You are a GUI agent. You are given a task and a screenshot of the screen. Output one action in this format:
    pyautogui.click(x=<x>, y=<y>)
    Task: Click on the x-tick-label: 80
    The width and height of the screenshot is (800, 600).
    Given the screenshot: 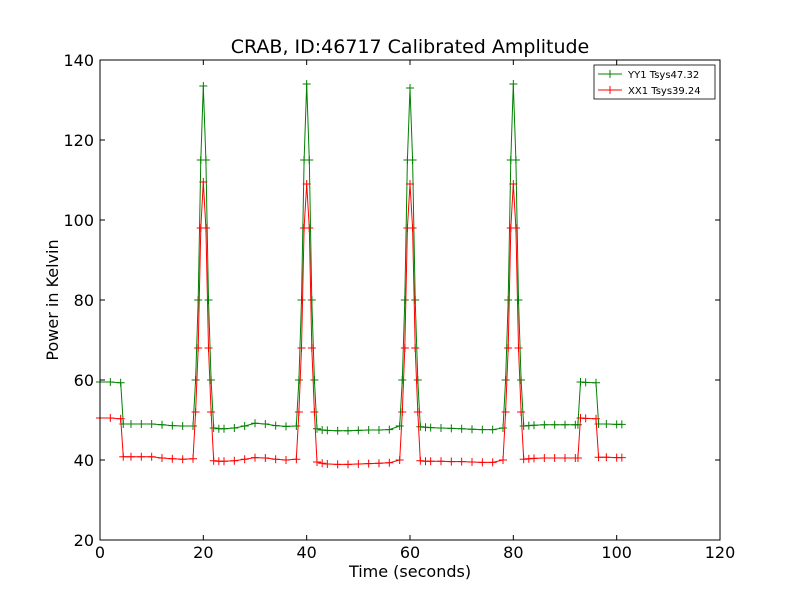 What is the action you would take?
    pyautogui.click(x=513, y=552)
    